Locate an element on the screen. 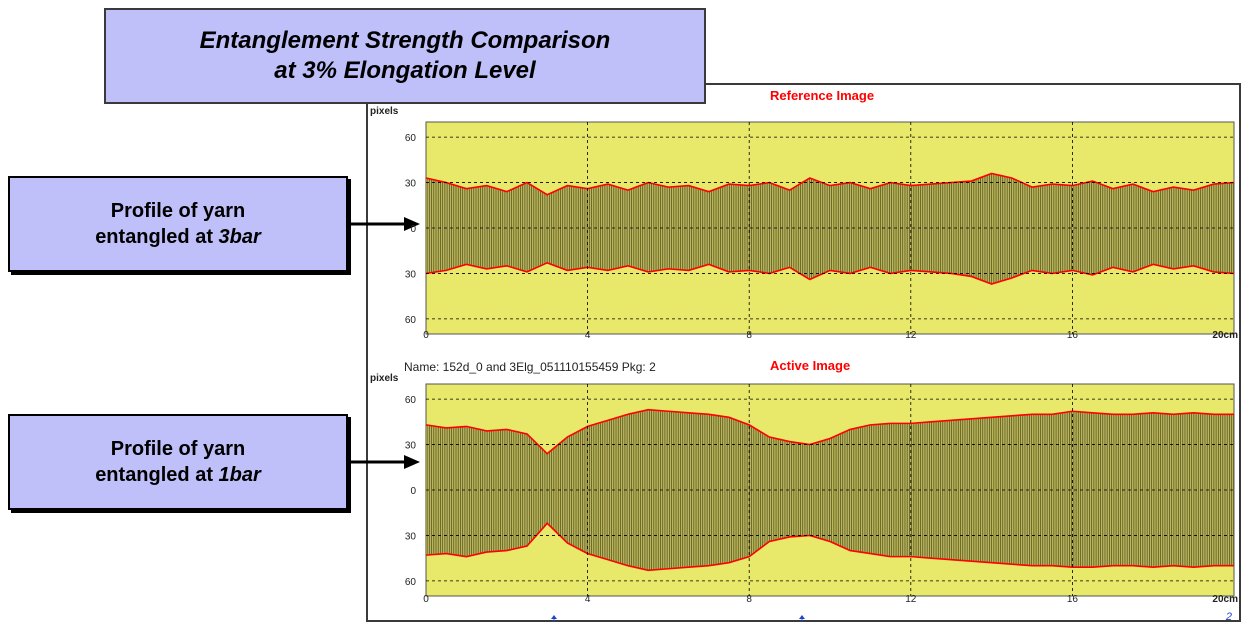 The width and height of the screenshot is (1241, 622). act-x-tick-label: 4 is located at coordinates (588, 599).